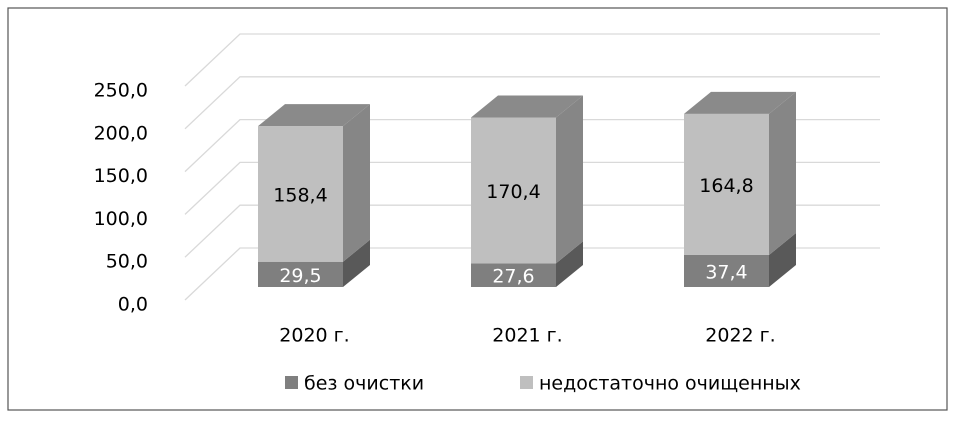 The image size is (955, 421). I want to click on y-tick-label: 200,0, so click(121, 133).